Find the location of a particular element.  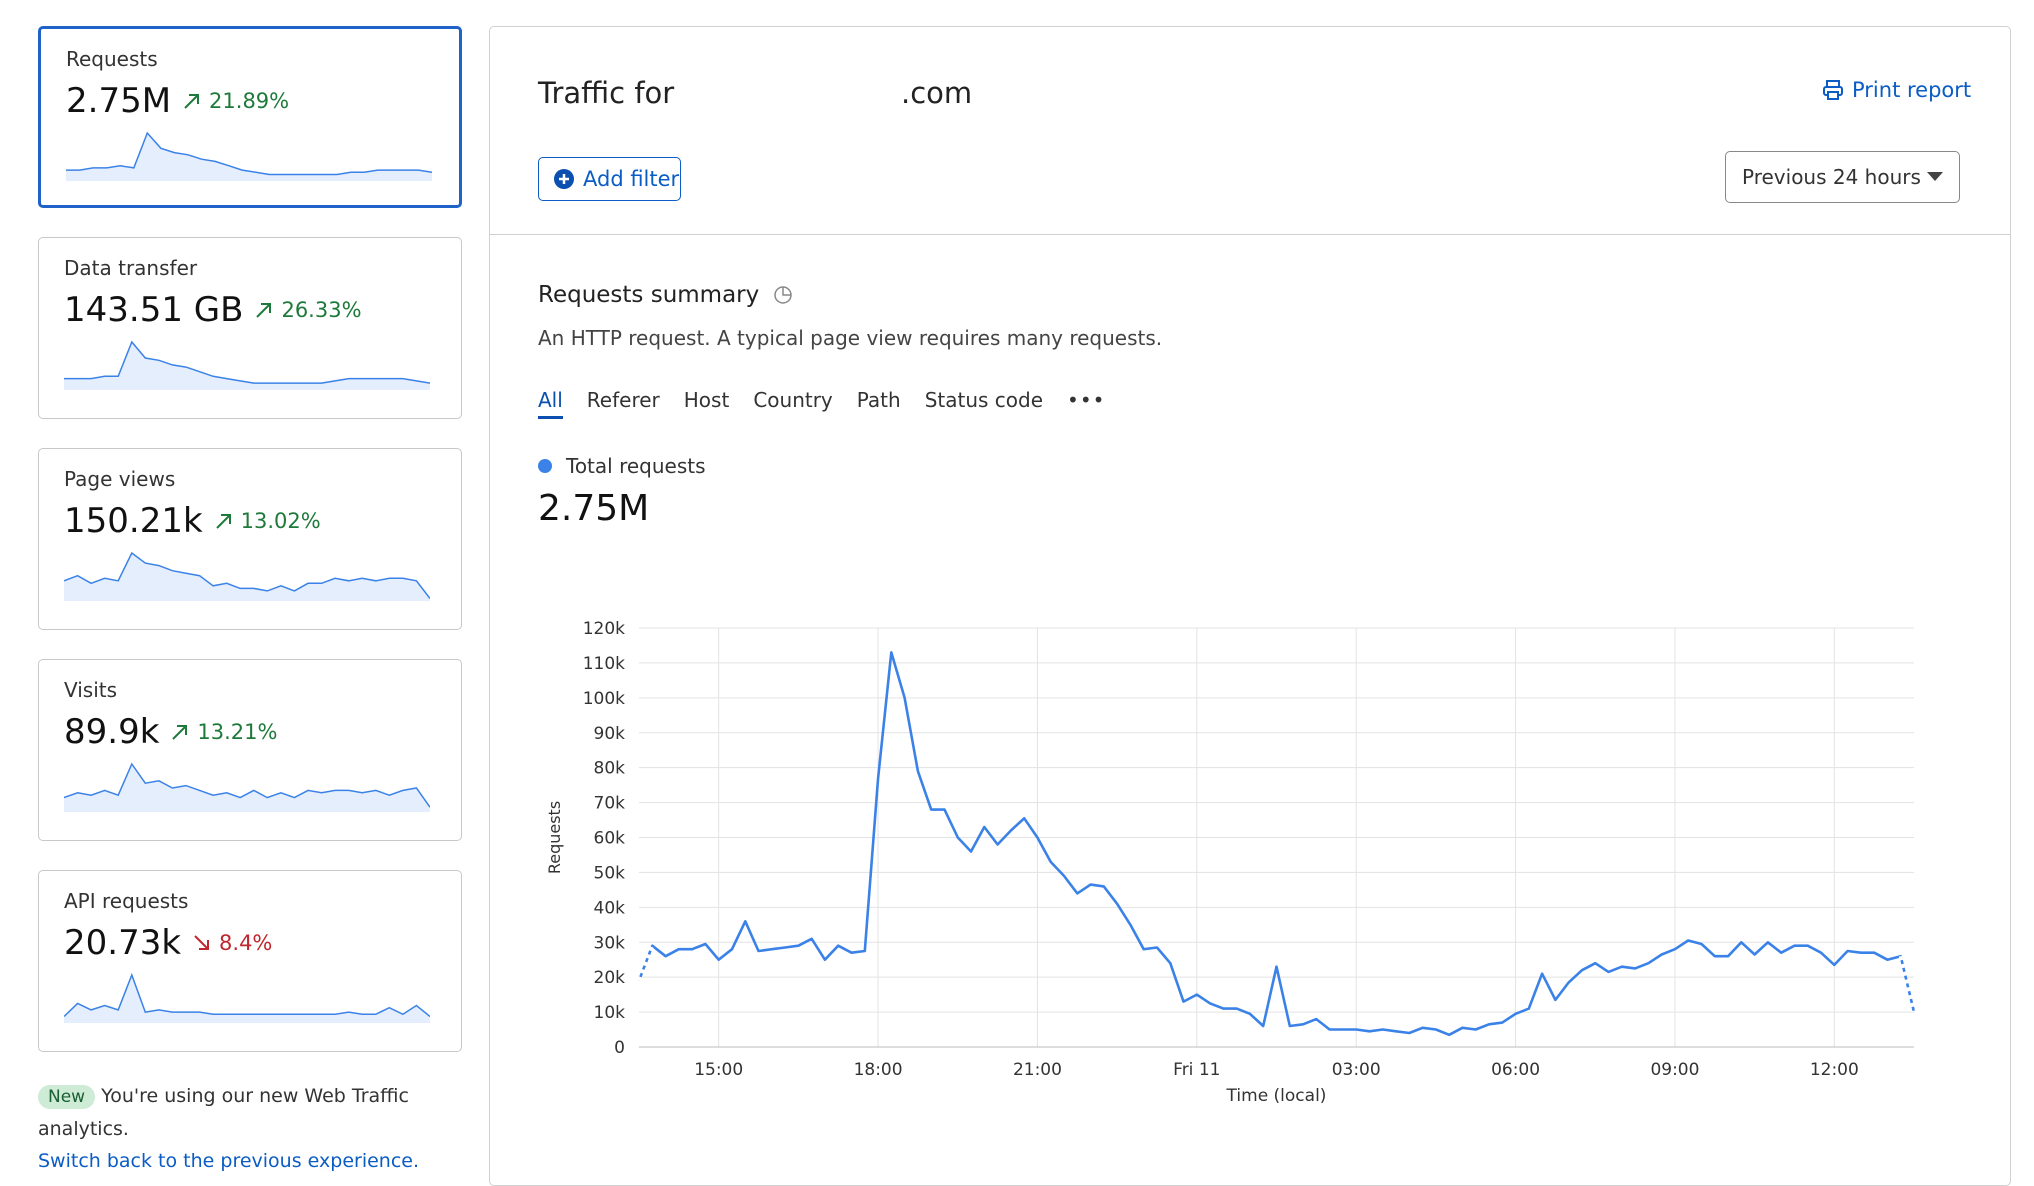

y-tick-label: 60k is located at coordinates (610, 839).